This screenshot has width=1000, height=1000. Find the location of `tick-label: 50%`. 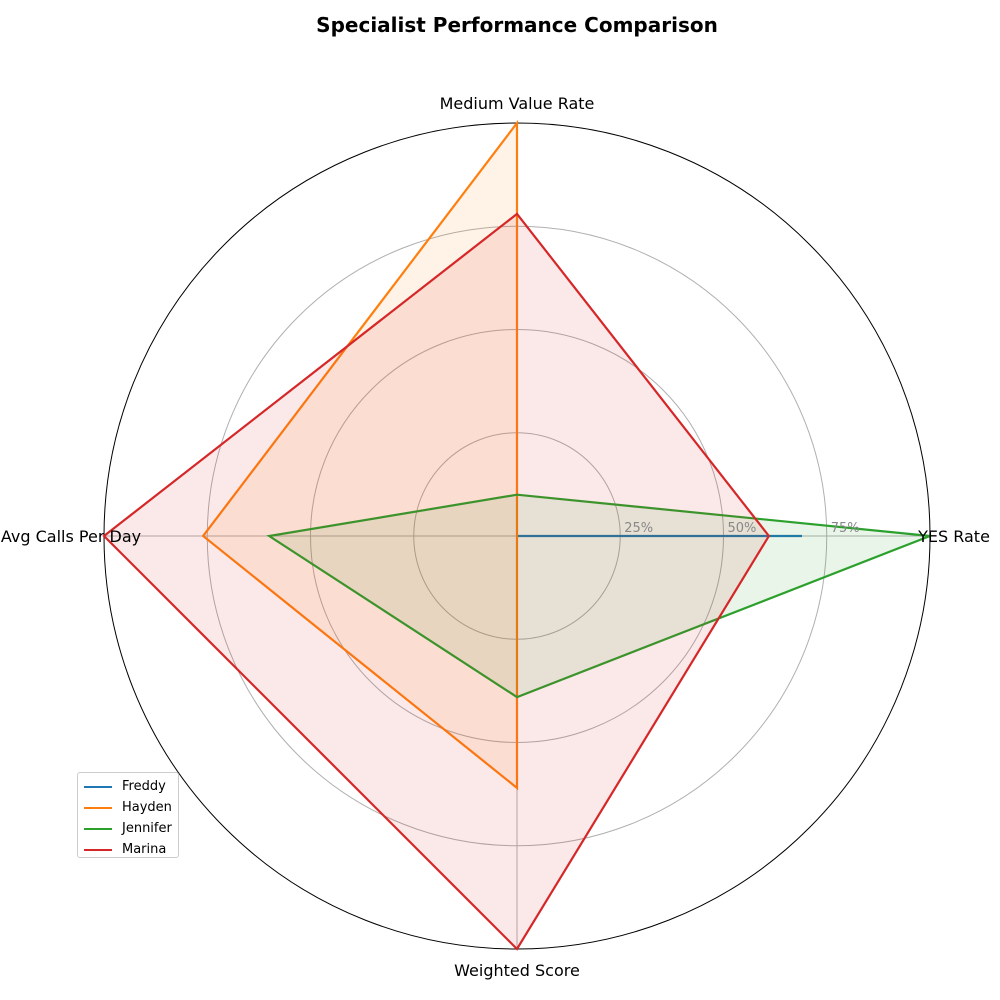

tick-label: 50% is located at coordinates (742, 528).